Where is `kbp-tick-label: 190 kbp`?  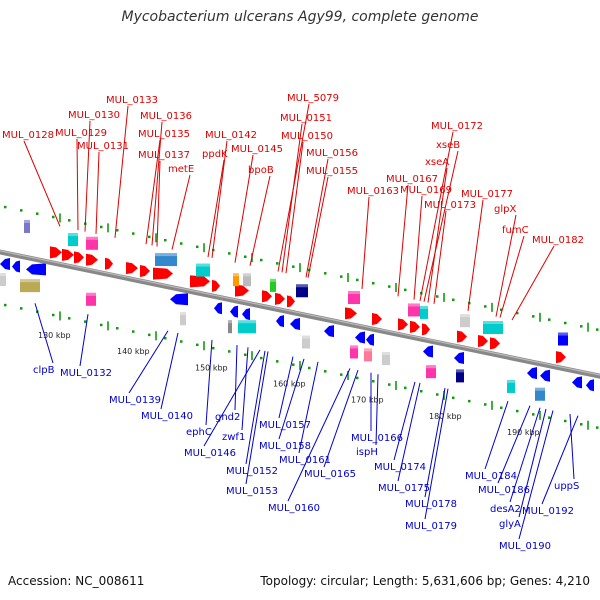 kbp-tick-label: 190 kbp is located at coordinates (523, 432).